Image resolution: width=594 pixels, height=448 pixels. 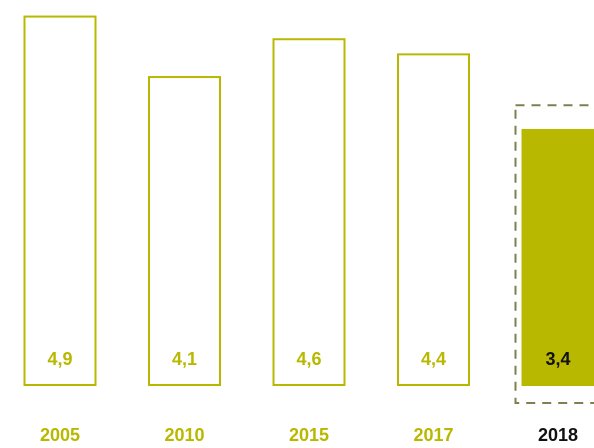 I want to click on value-labels-group: 4,9 4,1 4,6 4,4 3,4, so click(x=308, y=359).